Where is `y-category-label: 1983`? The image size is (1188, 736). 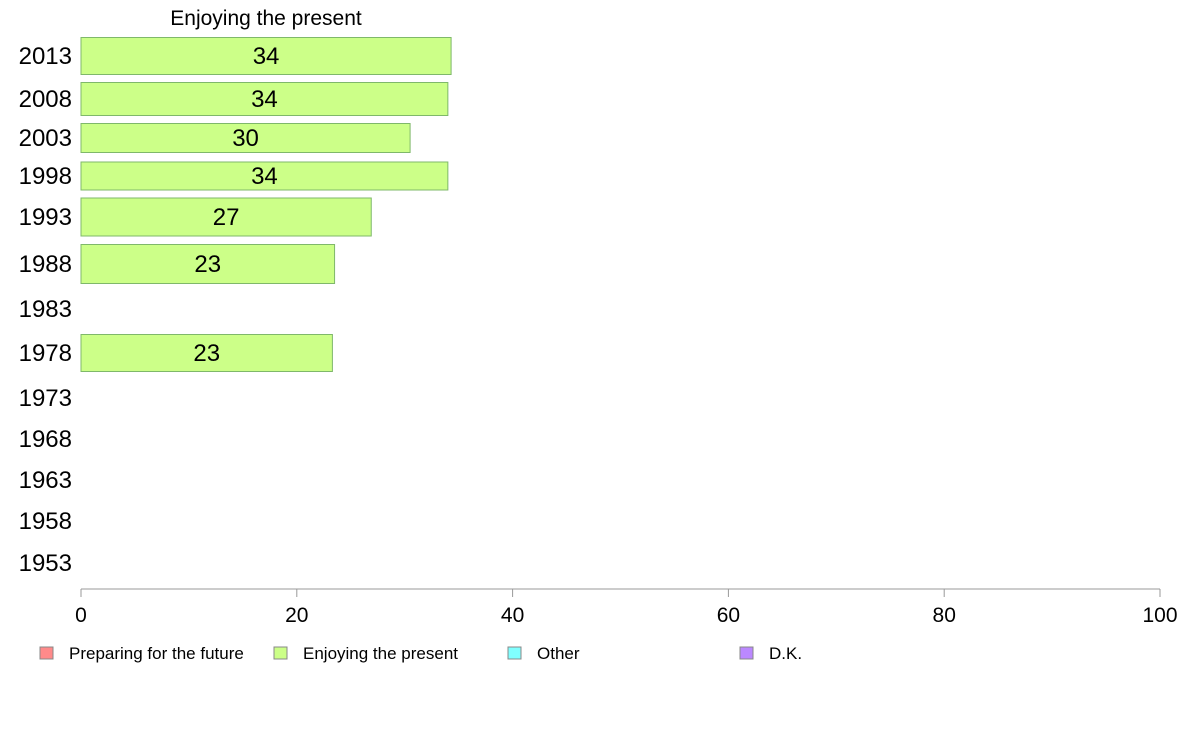 y-category-label: 1983 is located at coordinates (45, 309).